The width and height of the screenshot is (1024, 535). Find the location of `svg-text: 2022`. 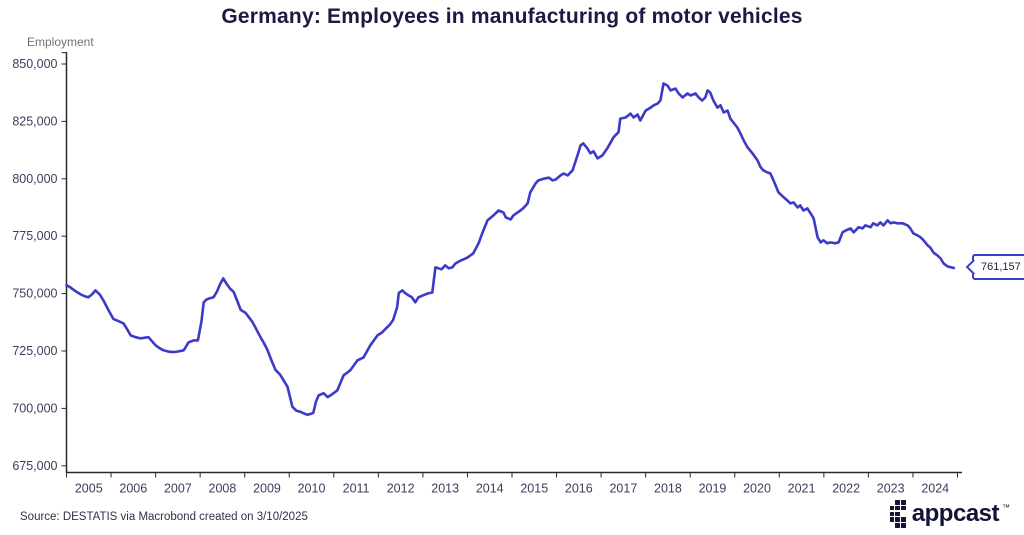

svg-text: 2022 is located at coordinates (846, 489).